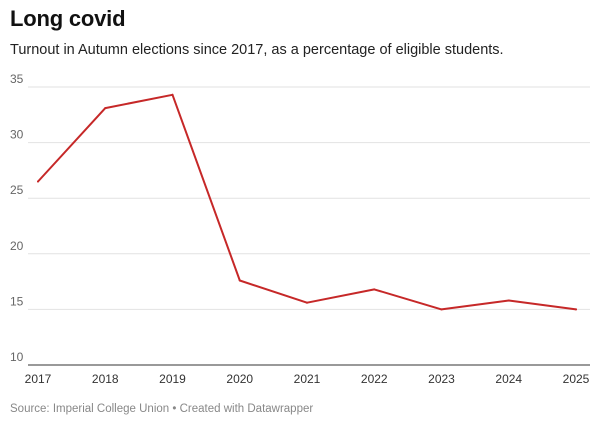  I want to click on source-text: Source: Imperial College Union, so click(90, 409).